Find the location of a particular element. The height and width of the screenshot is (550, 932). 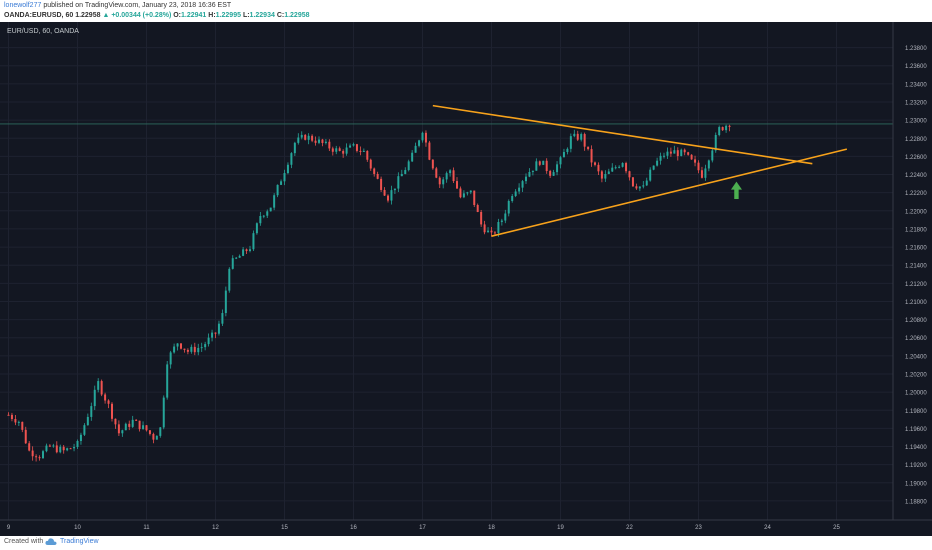

x-tick-label: 9 is located at coordinates (9, 528).